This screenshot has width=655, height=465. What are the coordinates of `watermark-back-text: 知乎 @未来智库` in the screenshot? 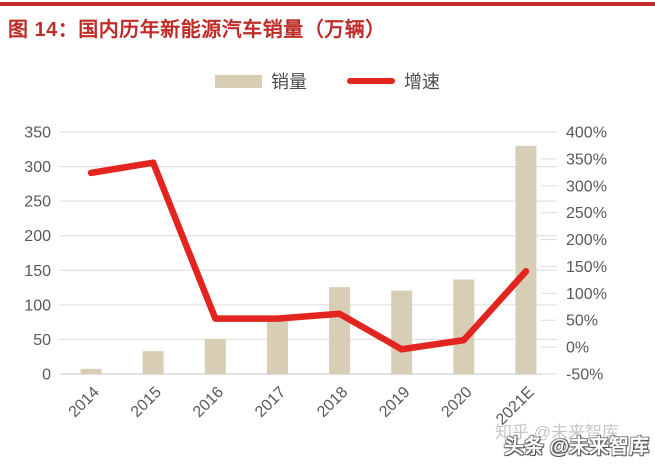 It's located at (557, 432).